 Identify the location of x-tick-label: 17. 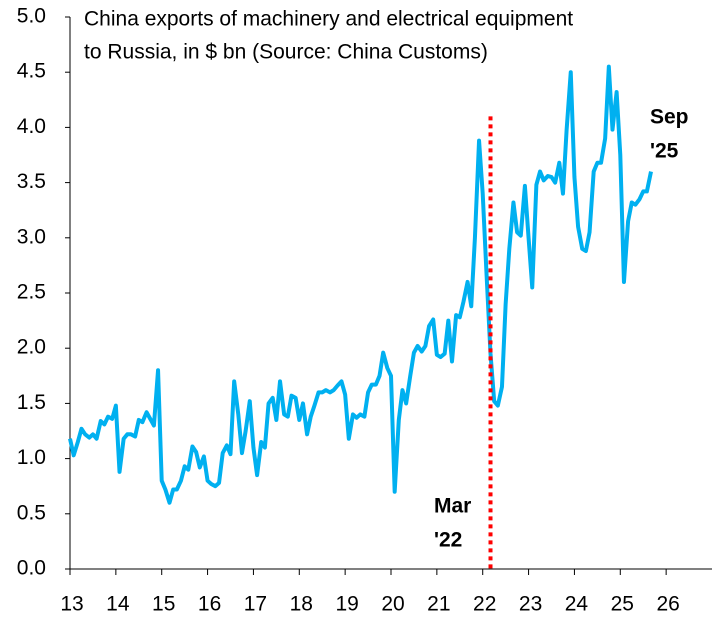
(255, 604).